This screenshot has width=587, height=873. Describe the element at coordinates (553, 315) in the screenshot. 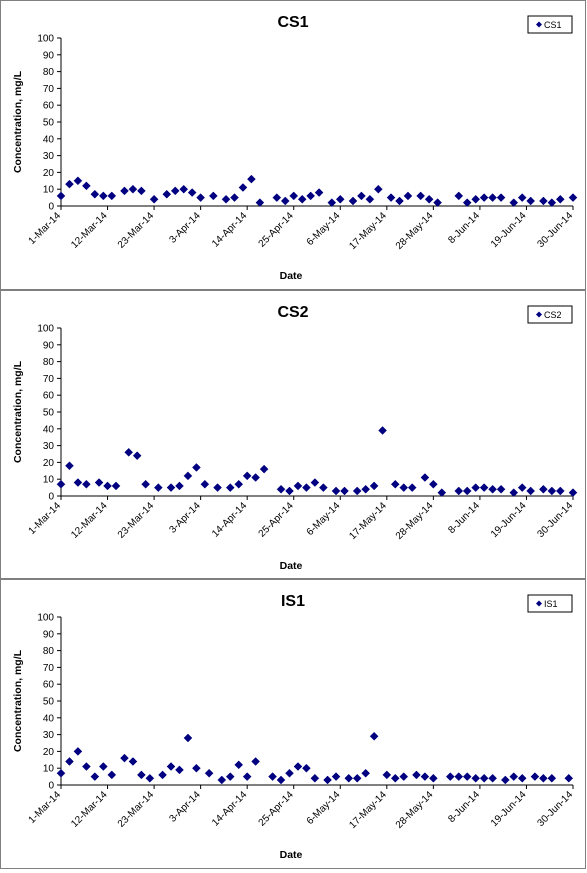

I see `legend-label: CS2` at that location.